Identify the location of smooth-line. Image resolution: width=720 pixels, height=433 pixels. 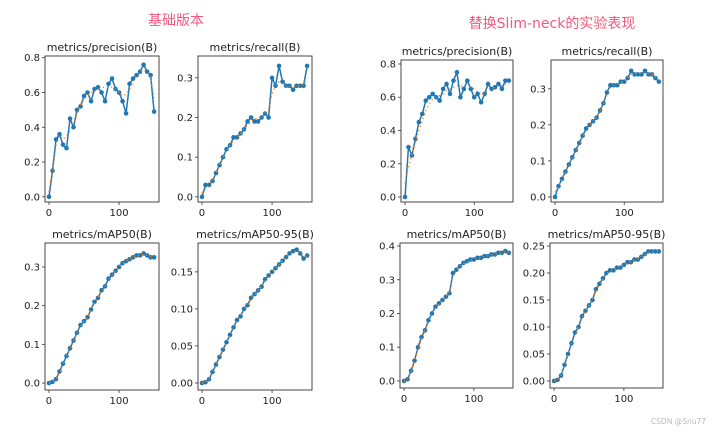
(456, 316).